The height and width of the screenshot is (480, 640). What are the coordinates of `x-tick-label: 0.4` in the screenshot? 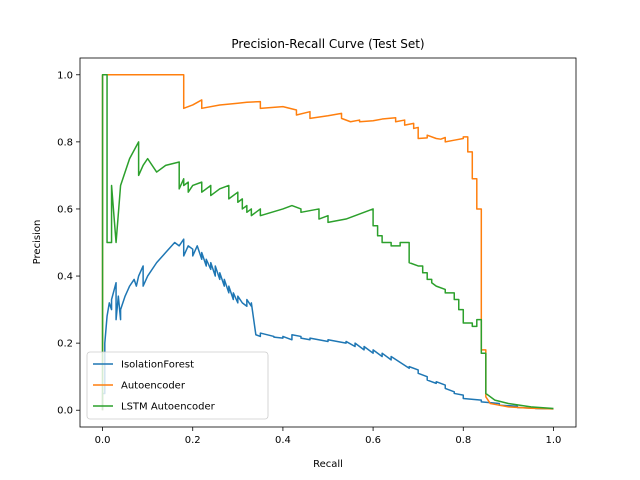 It's located at (283, 440).